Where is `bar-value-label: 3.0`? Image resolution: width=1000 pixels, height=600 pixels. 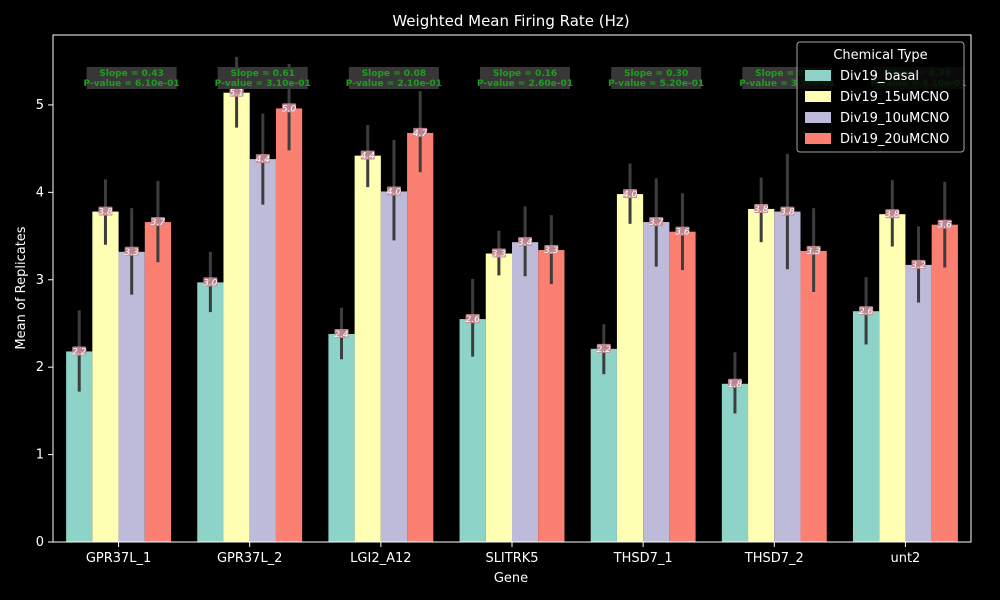
bar-value-label: 3.0 is located at coordinates (210, 283).